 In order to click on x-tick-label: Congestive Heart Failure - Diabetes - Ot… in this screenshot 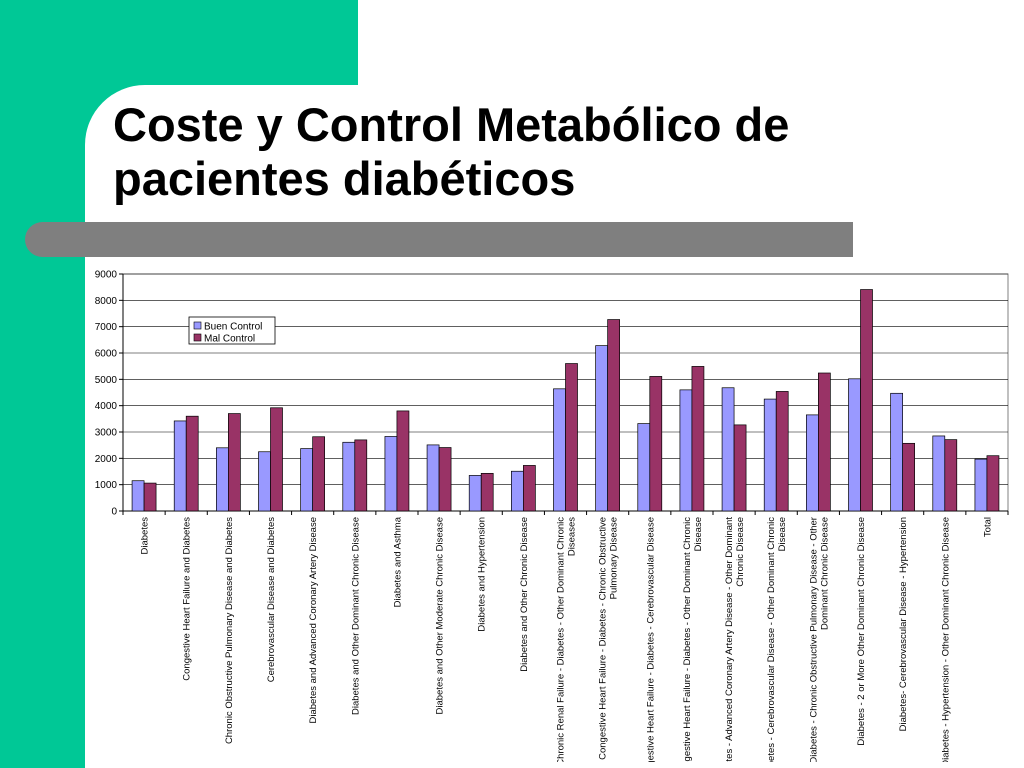, I will do `click(687, 639)`.